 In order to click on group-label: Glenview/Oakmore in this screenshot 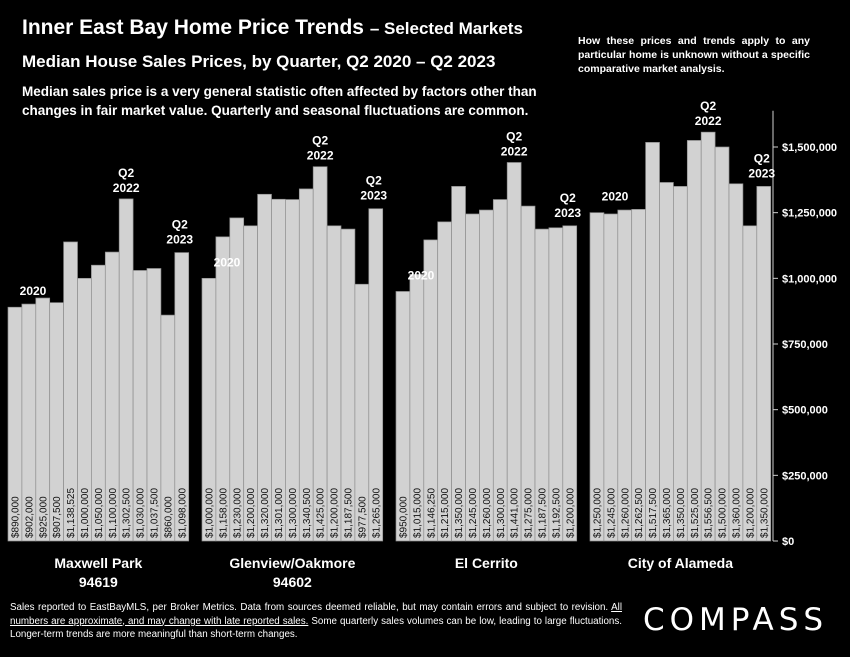, I will do `click(292, 563)`.